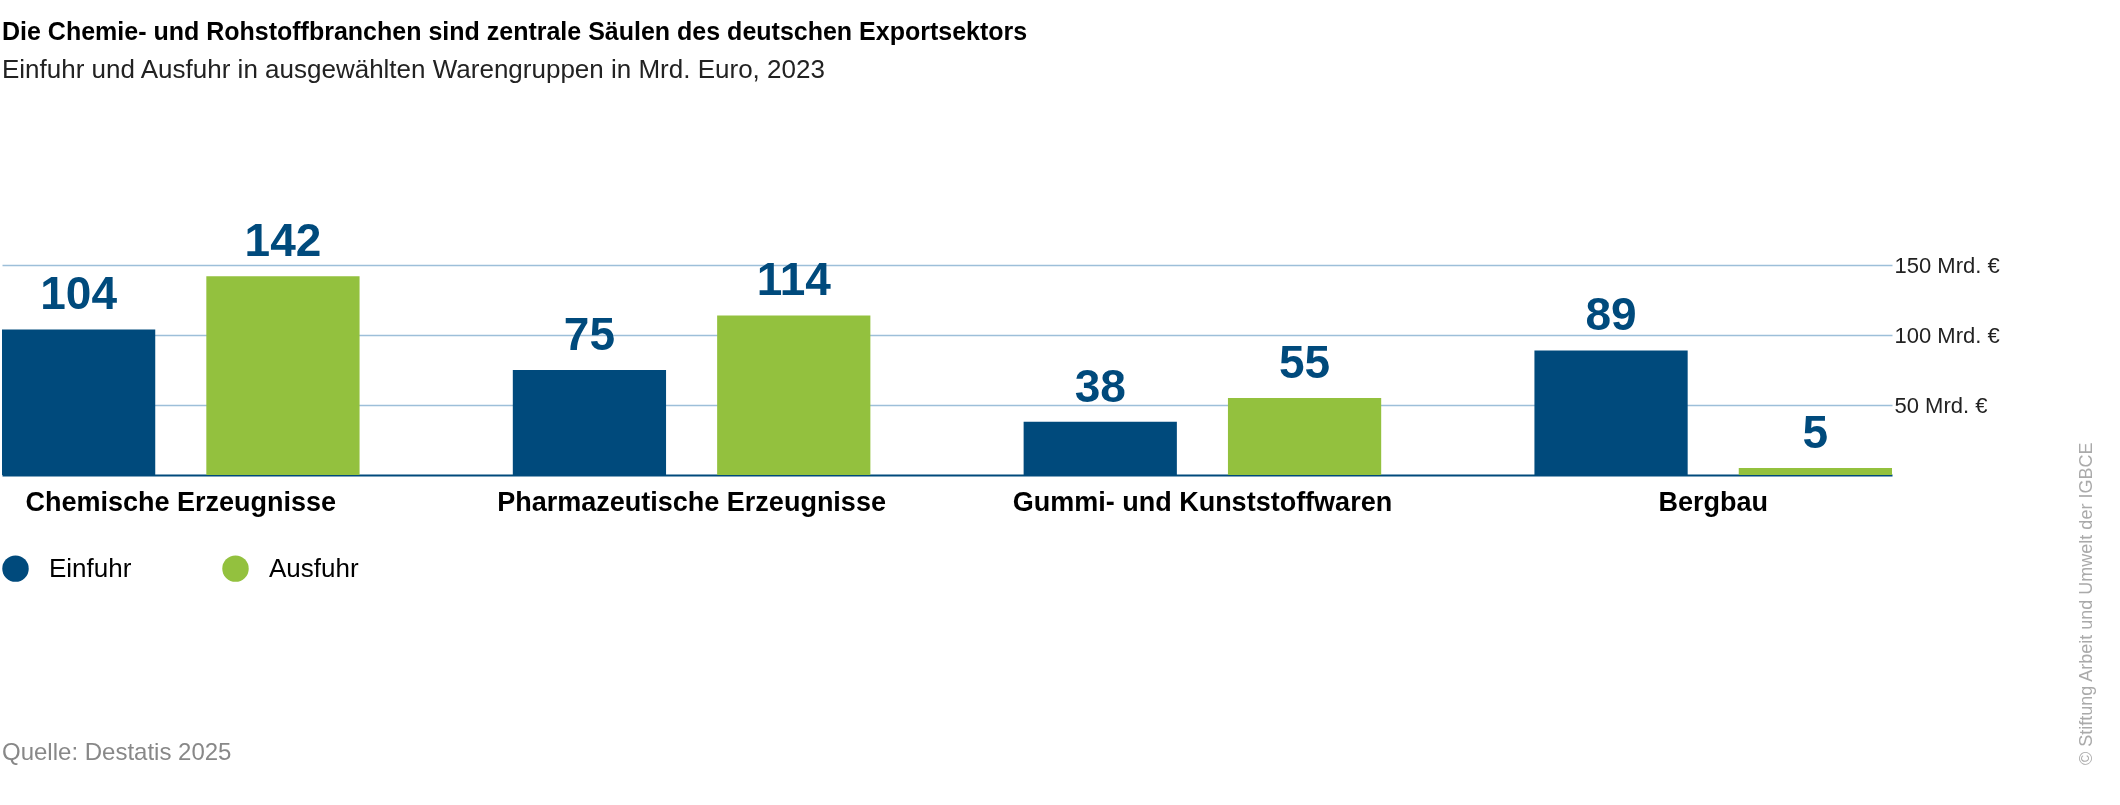  Describe the element at coordinates (1304, 362) in the screenshot. I see `data-label: 55` at that location.